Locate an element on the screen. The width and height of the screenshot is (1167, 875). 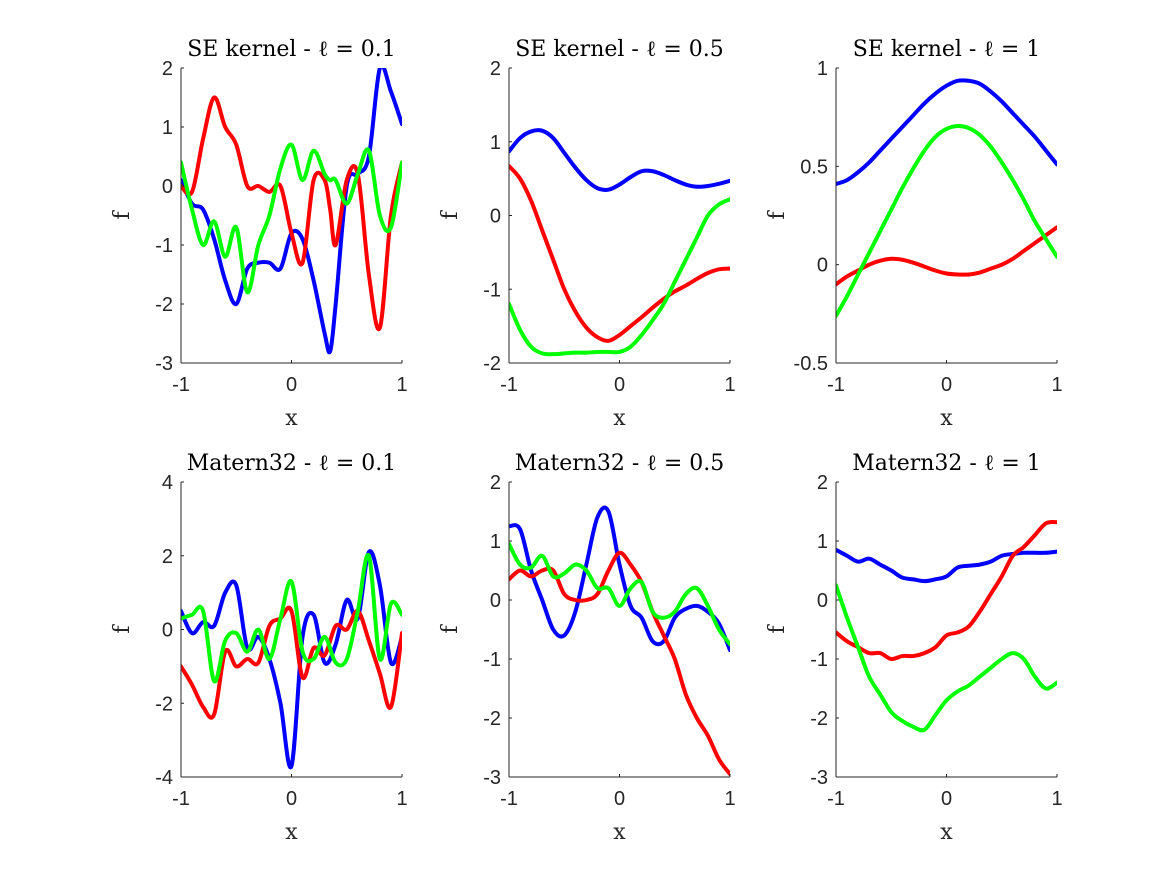
y-tick-label: -4 is located at coordinates (164, 778).